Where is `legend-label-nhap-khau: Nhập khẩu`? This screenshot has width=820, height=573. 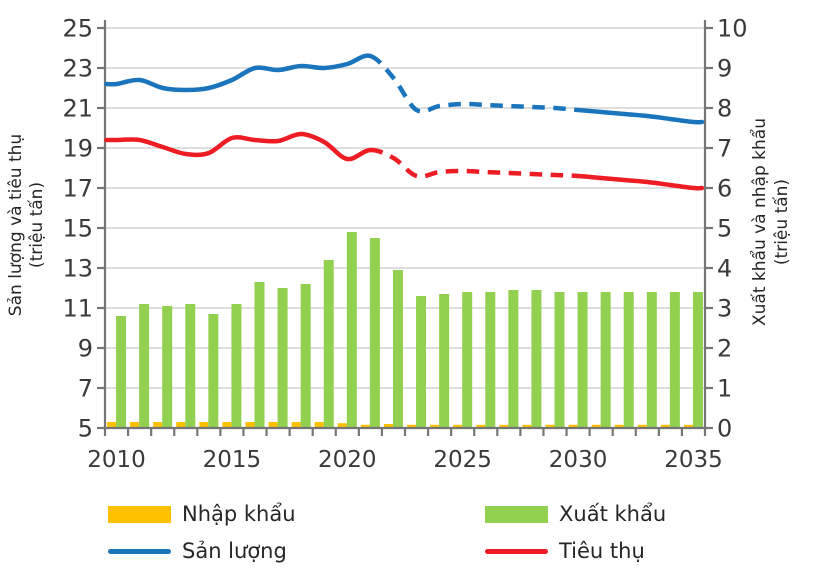
legend-label-nhap-khau: Nhập khẩu is located at coordinates (239, 514).